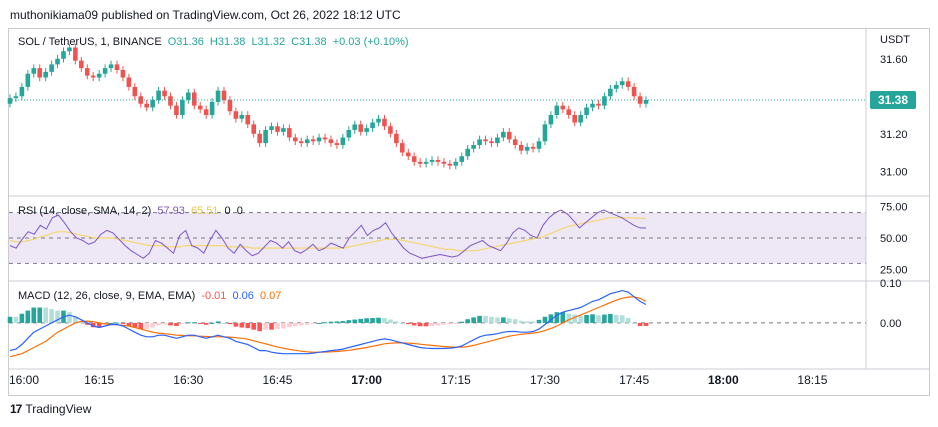  I want to click on tradingview-logo-icon: 17, so click(16, 409).